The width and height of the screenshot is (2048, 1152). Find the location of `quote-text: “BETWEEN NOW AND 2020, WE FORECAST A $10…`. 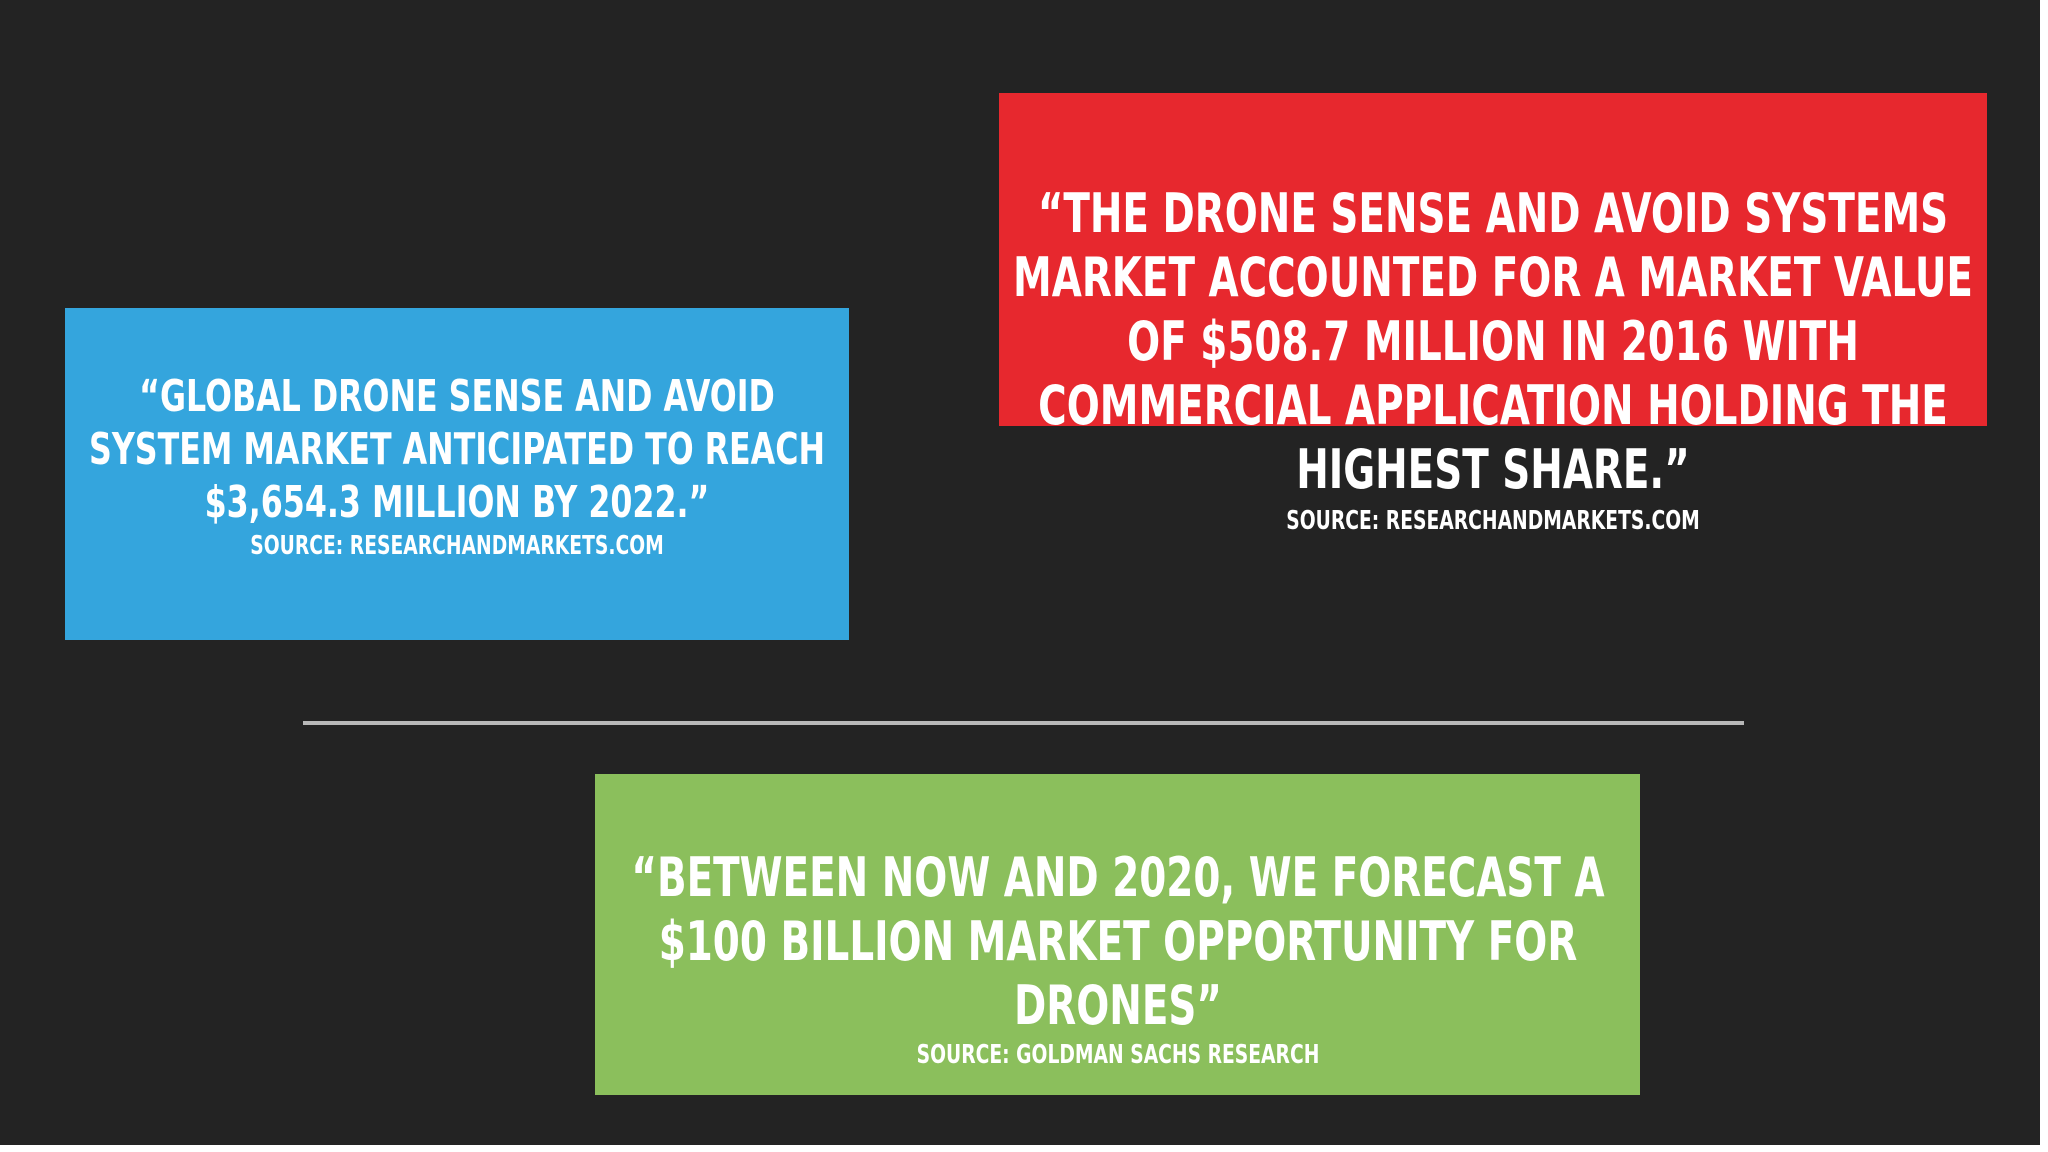

quote-text: “BETWEEN NOW AND 2020, WE FORECAST A $10… is located at coordinates (1117, 941).